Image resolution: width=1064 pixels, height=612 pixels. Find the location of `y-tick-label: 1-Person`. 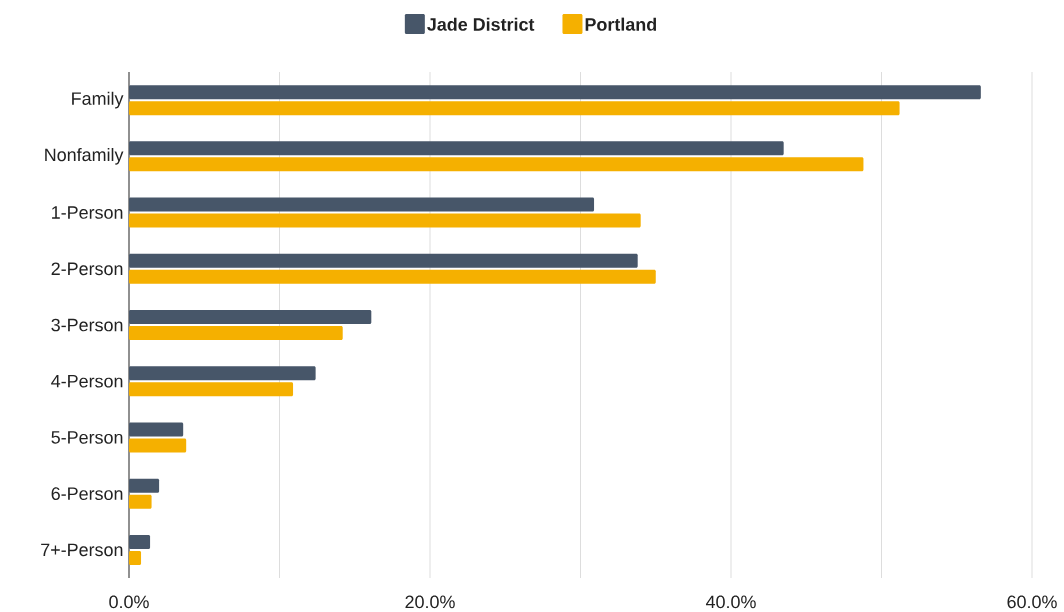

y-tick-label: 1-Person is located at coordinates (87, 212).